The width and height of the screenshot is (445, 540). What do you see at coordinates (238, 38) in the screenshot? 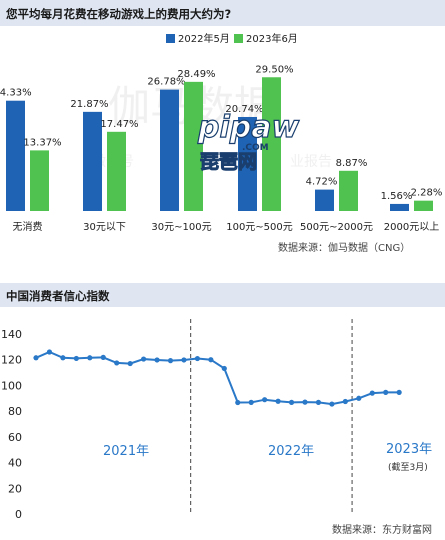
I see `legend-swatch-2023` at bounding box center [238, 38].